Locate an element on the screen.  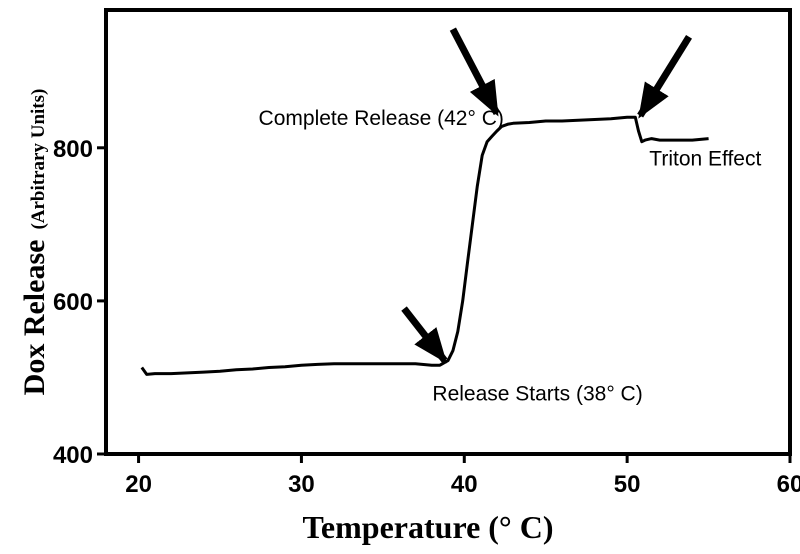
x-tick-label: 20 is located at coordinates (138, 484).